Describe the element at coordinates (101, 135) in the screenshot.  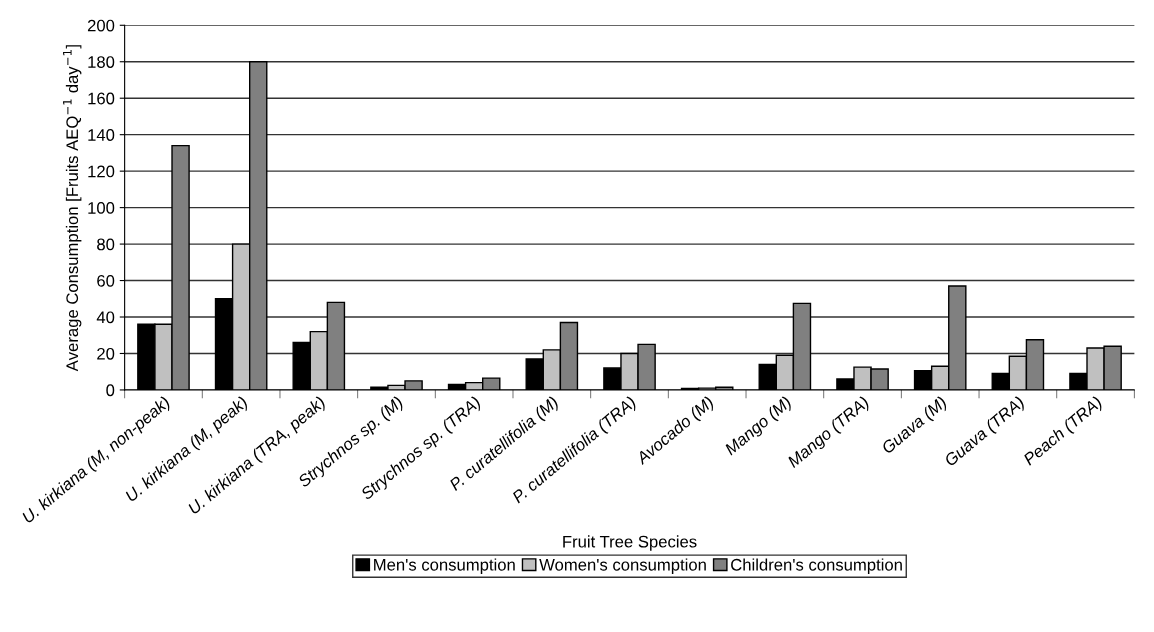
I see `y-tick-label: 140` at that location.